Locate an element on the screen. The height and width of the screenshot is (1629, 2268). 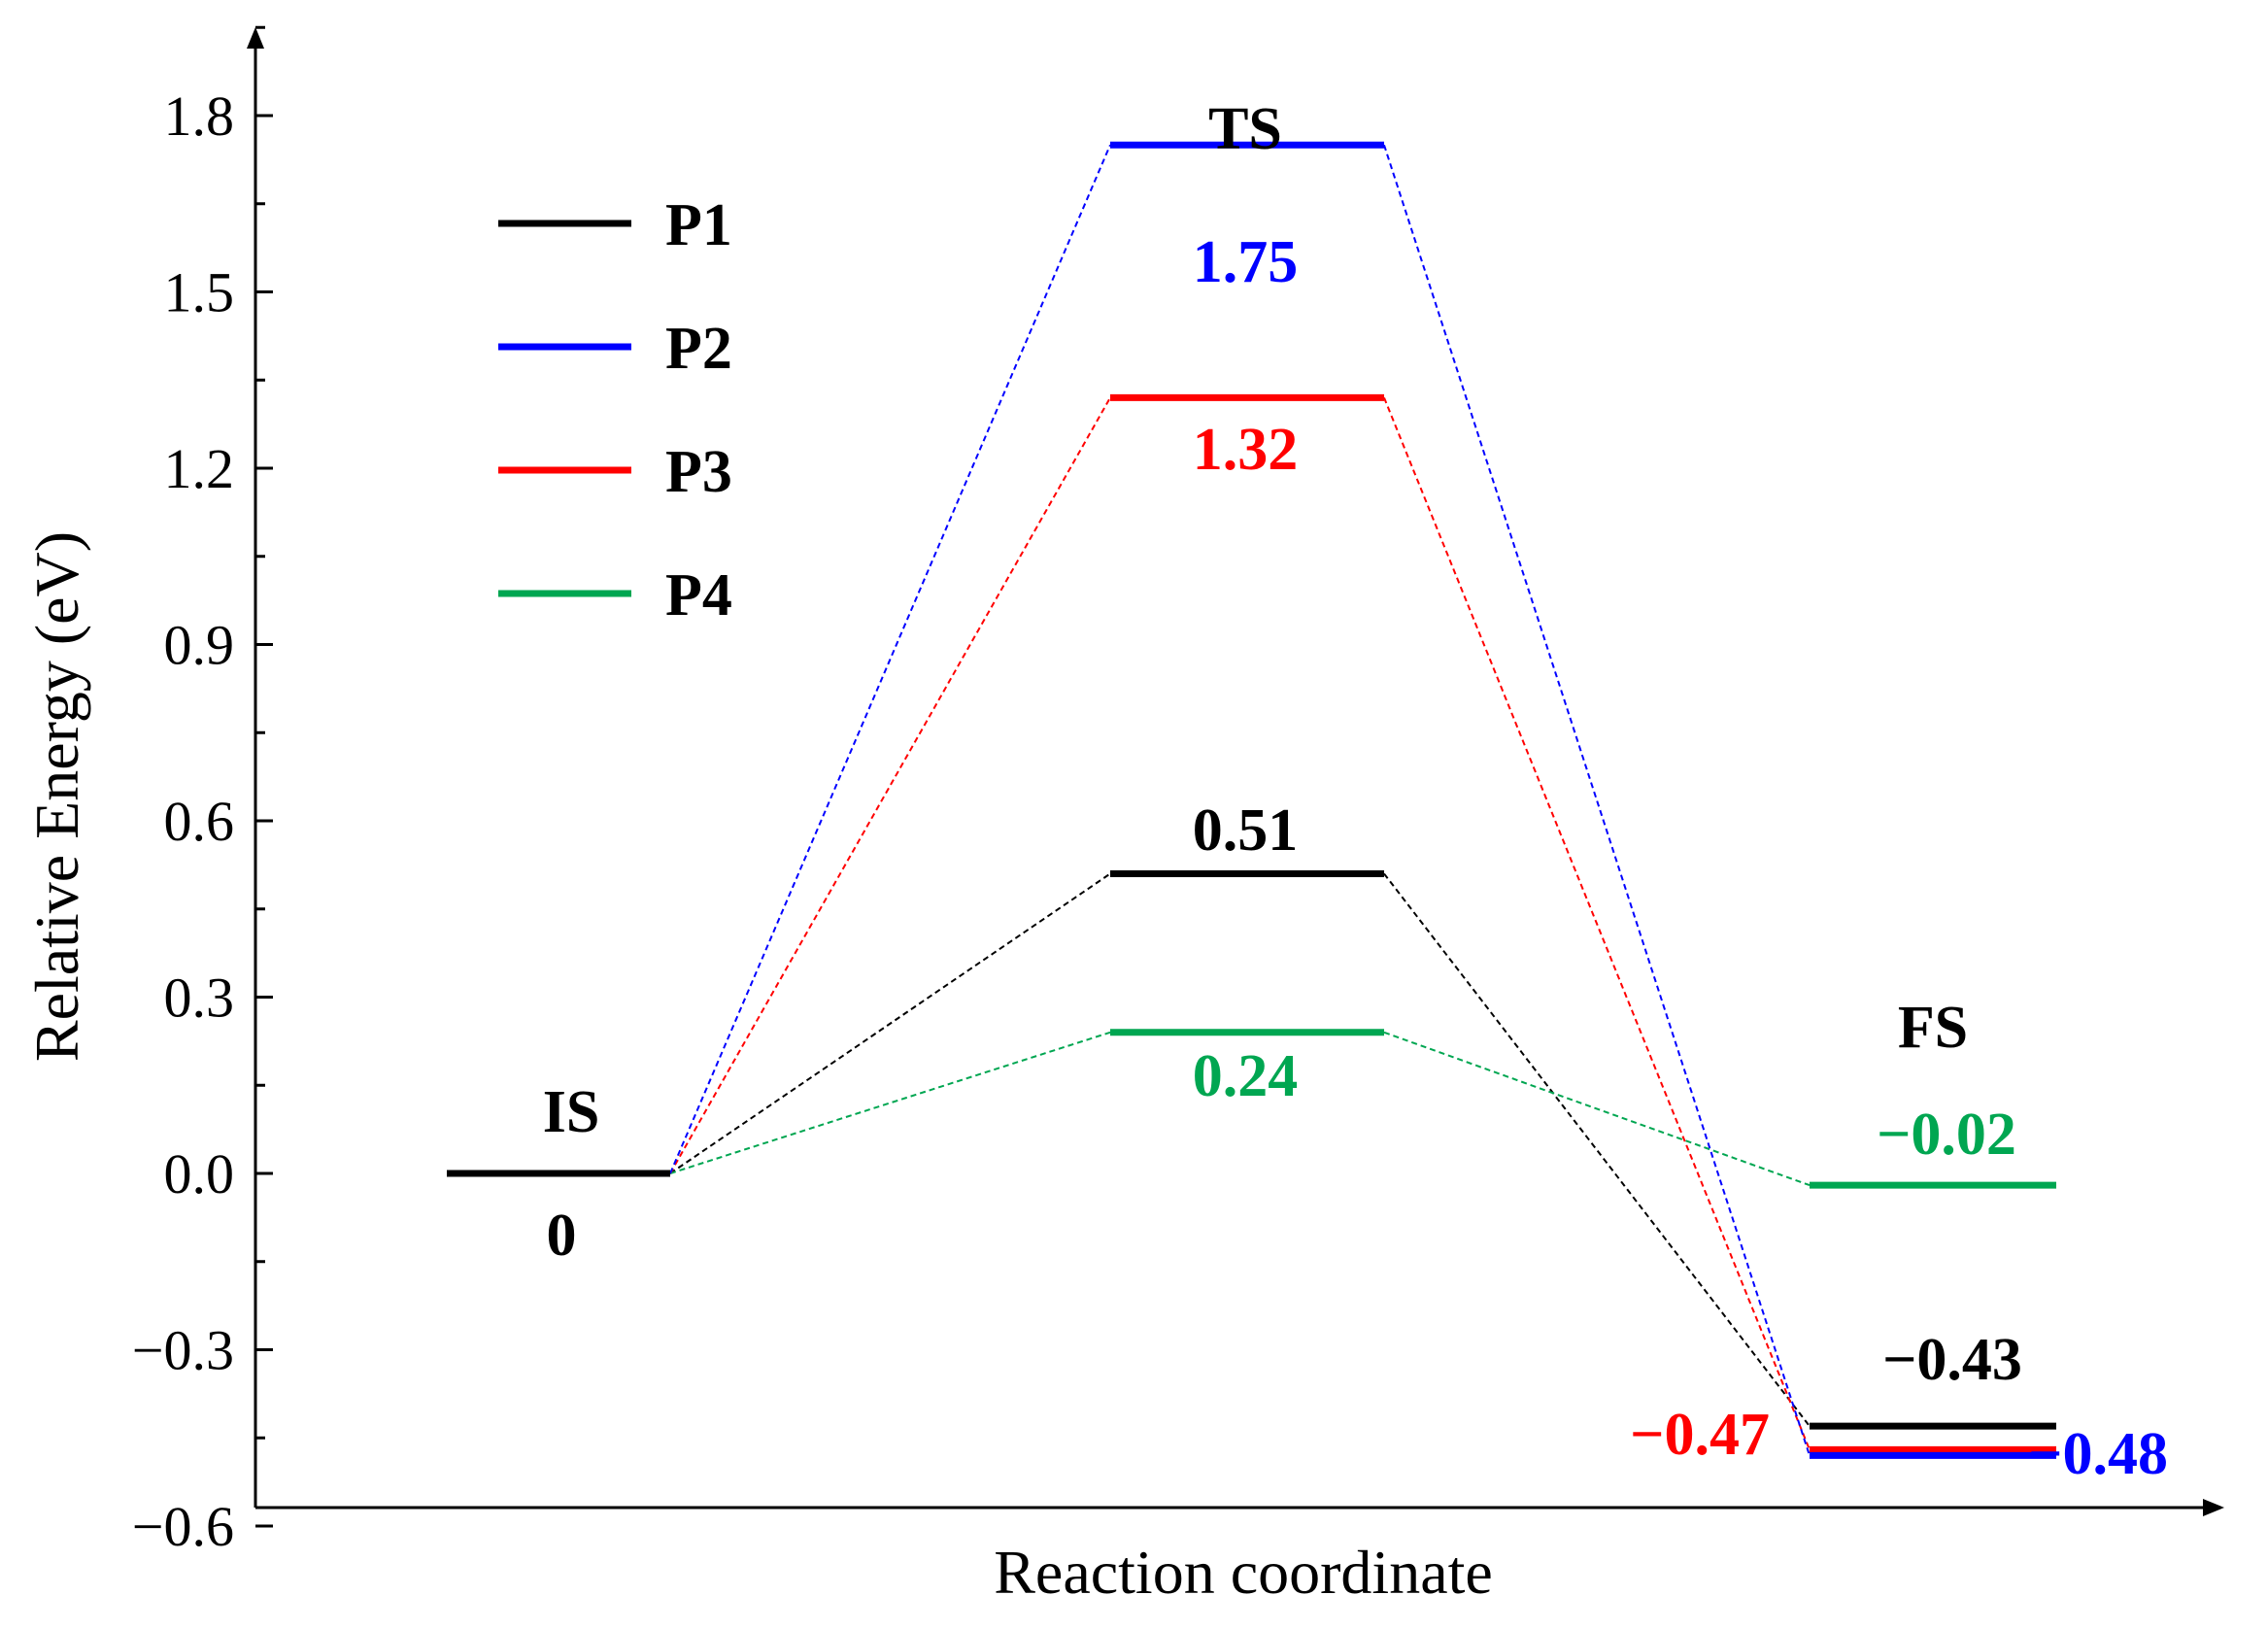
value-label-p4-fs: −0.02 is located at coordinates (1946, 1135).